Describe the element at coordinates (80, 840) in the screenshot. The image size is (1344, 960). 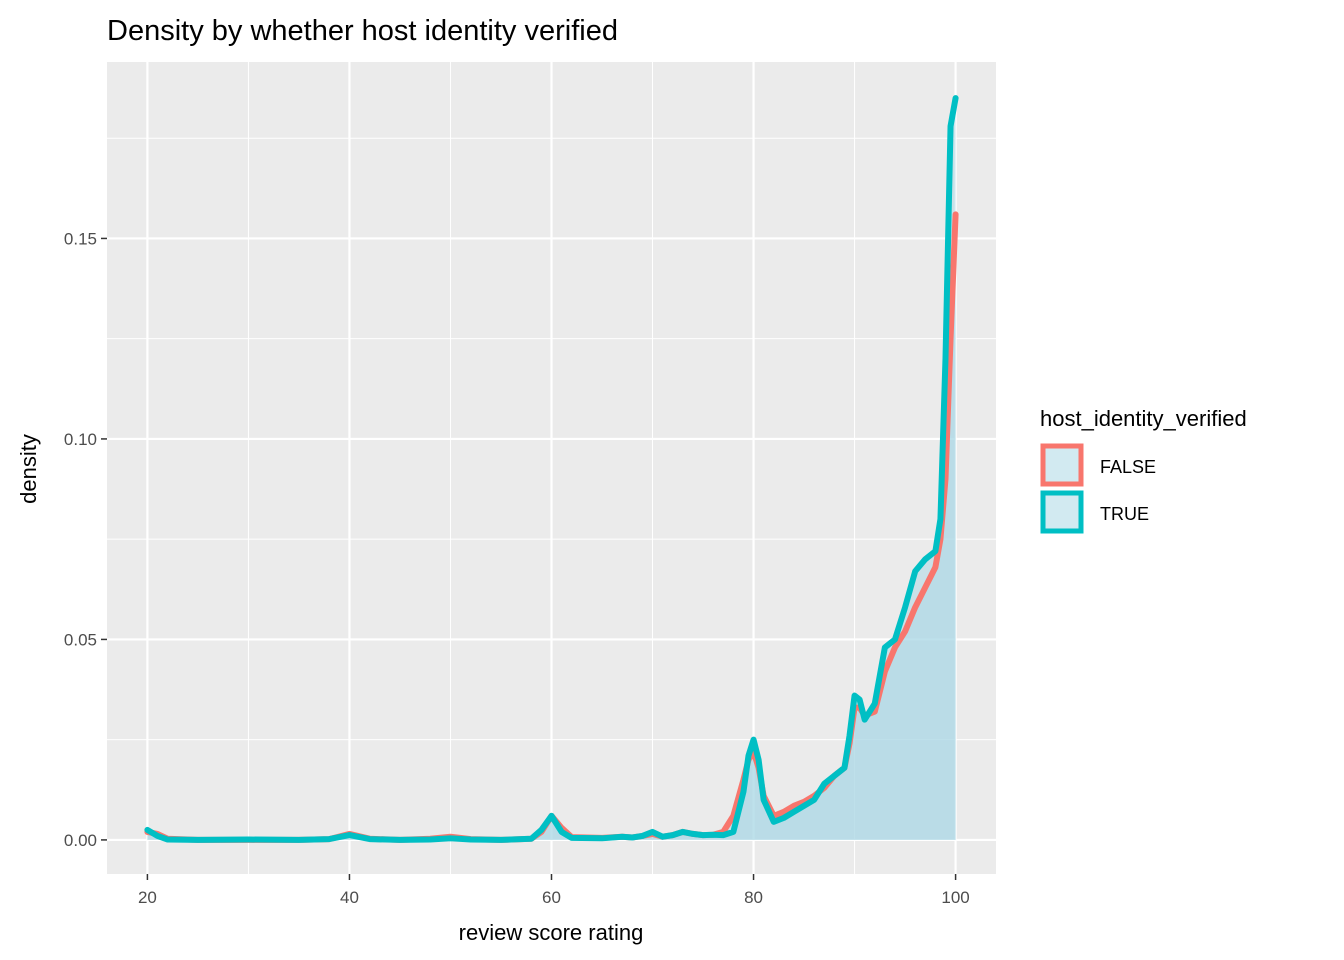
I see `y-tick-label: 0.00` at that location.